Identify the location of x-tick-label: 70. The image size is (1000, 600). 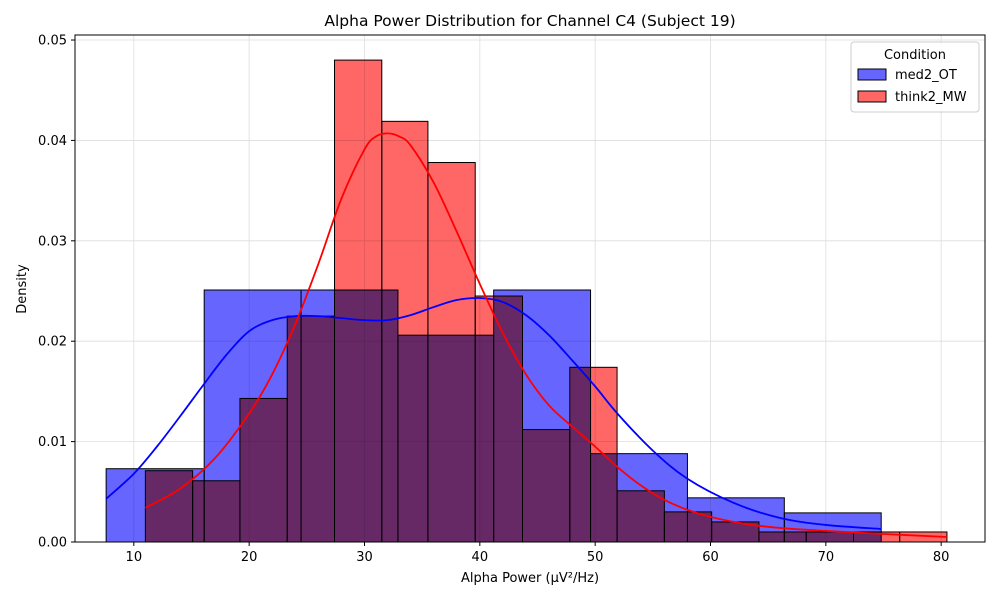
(826, 557).